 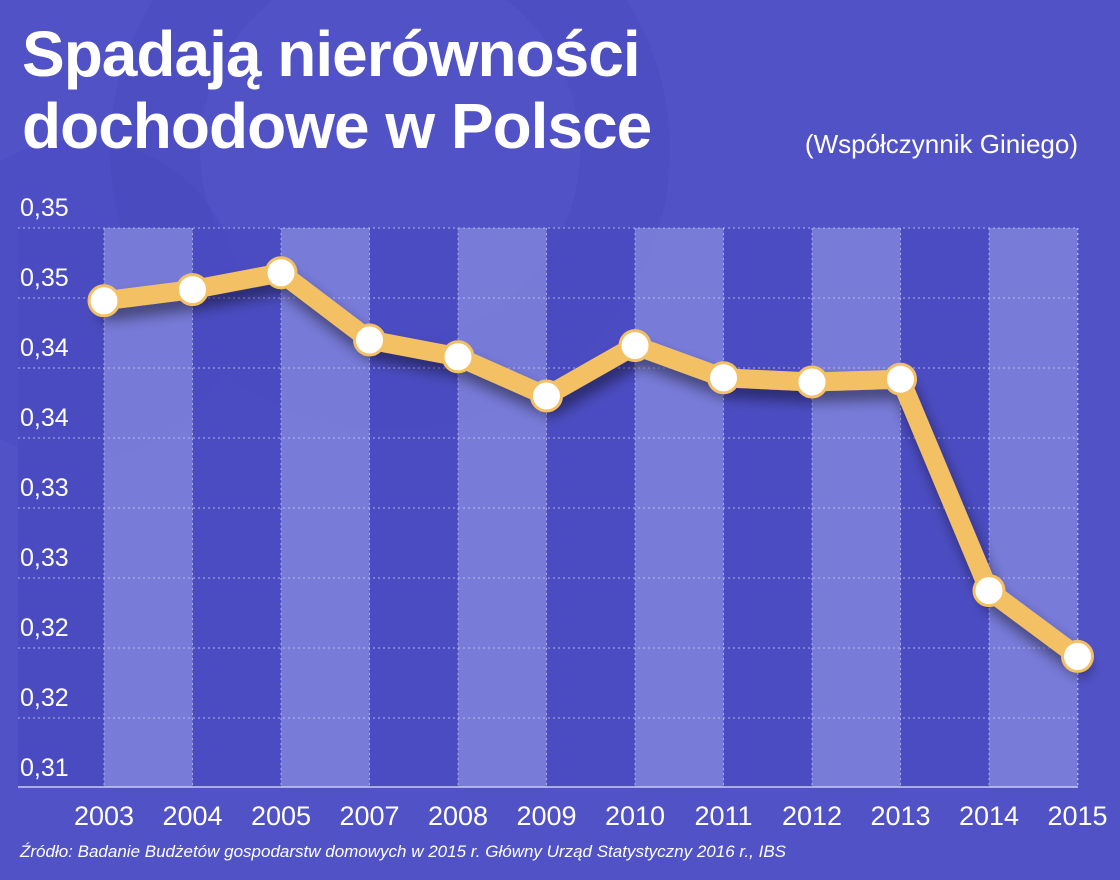 I want to click on x-tick-label: 2009, so click(x=546, y=816).